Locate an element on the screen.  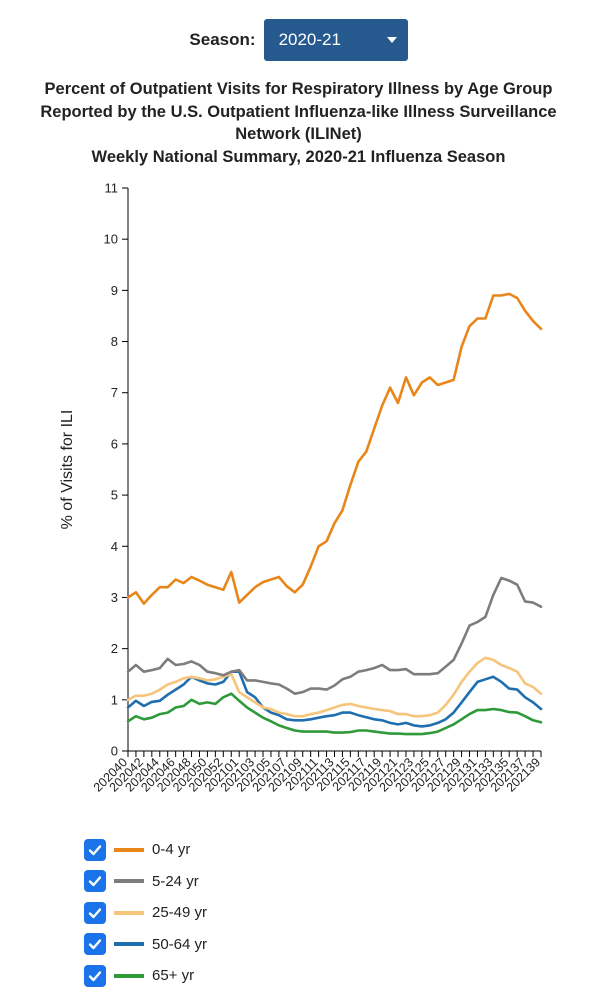
chart-title-line-3: Network (ILINet) is located at coordinates (298, 134).